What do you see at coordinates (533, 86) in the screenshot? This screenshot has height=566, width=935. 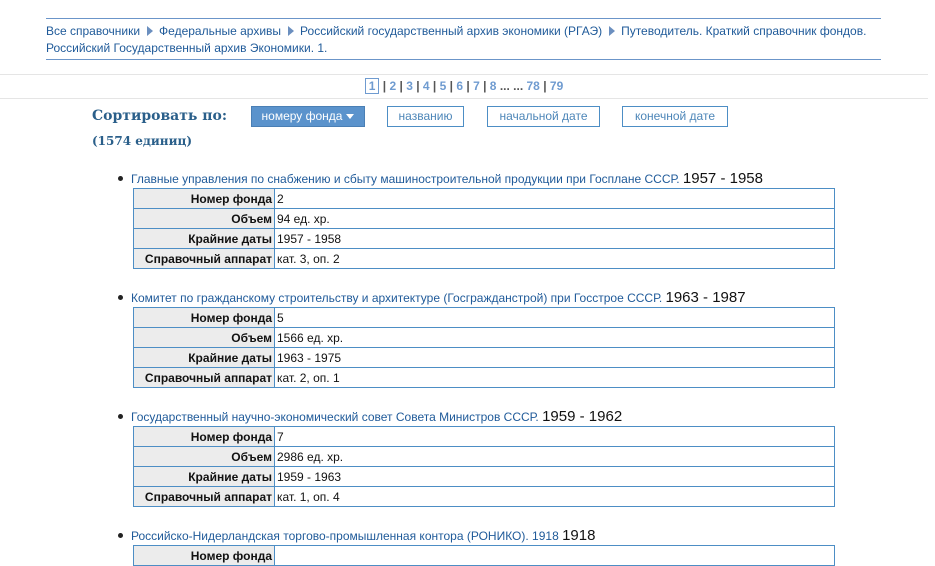 I see `page-link: 78` at bounding box center [533, 86].